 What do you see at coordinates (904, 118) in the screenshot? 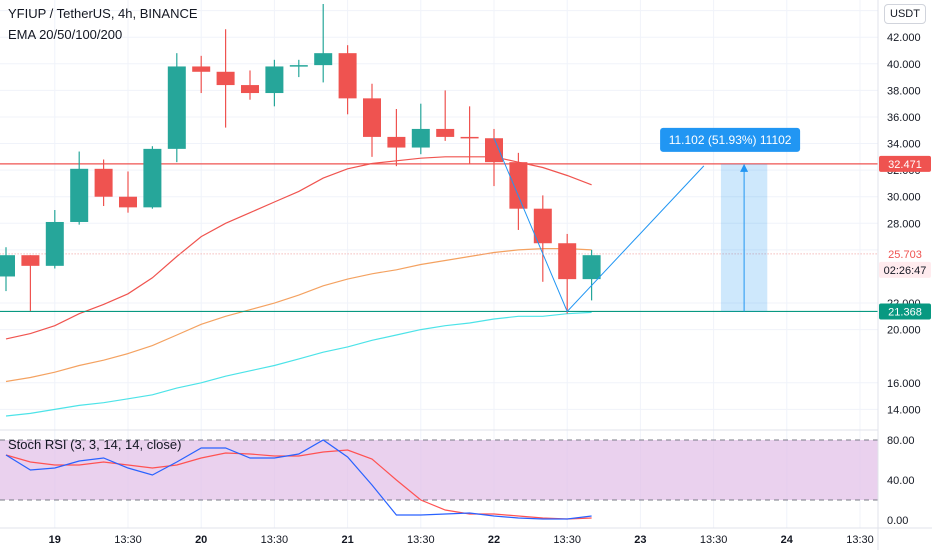
I see `y-tick-9: 36.000` at bounding box center [904, 118].